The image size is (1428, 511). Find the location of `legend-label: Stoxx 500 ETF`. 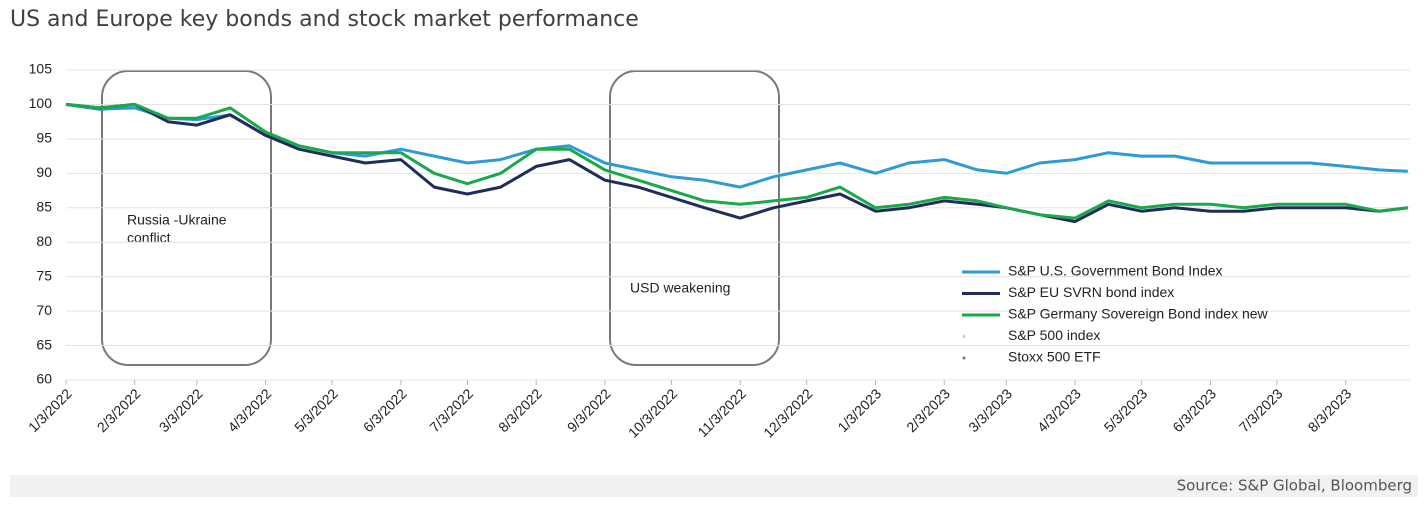

legend-label: Stoxx 500 ETF is located at coordinates (1054, 357).